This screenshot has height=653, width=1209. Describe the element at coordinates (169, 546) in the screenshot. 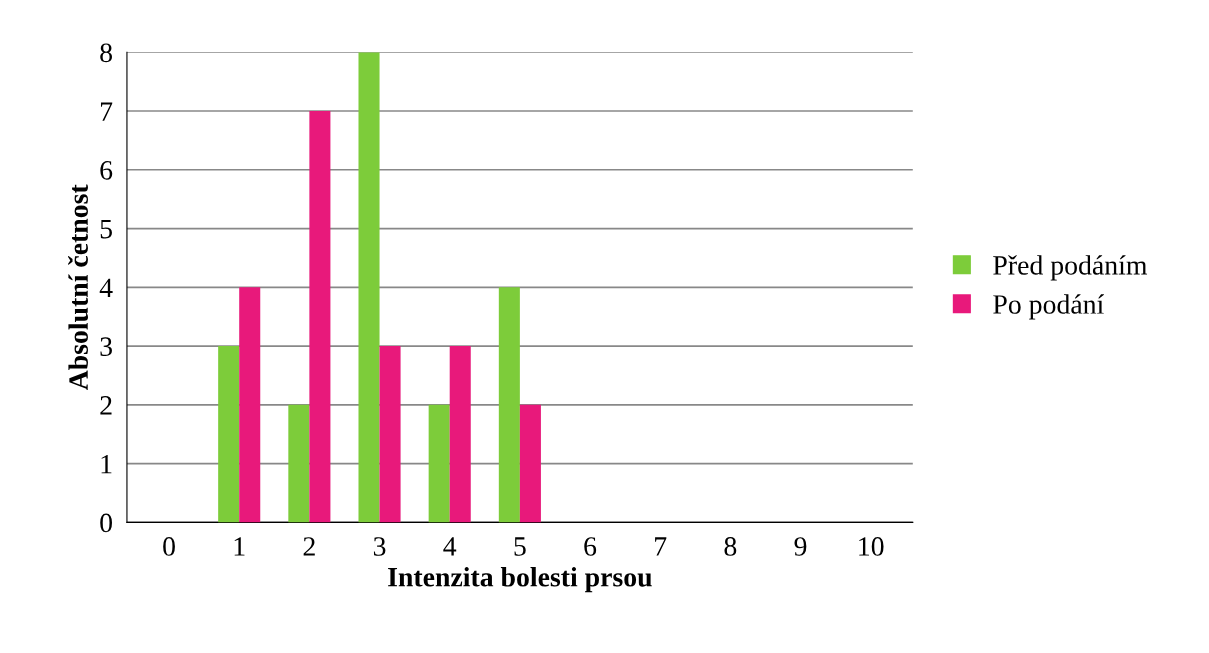

I see `x-tick-label: 0` at that location.